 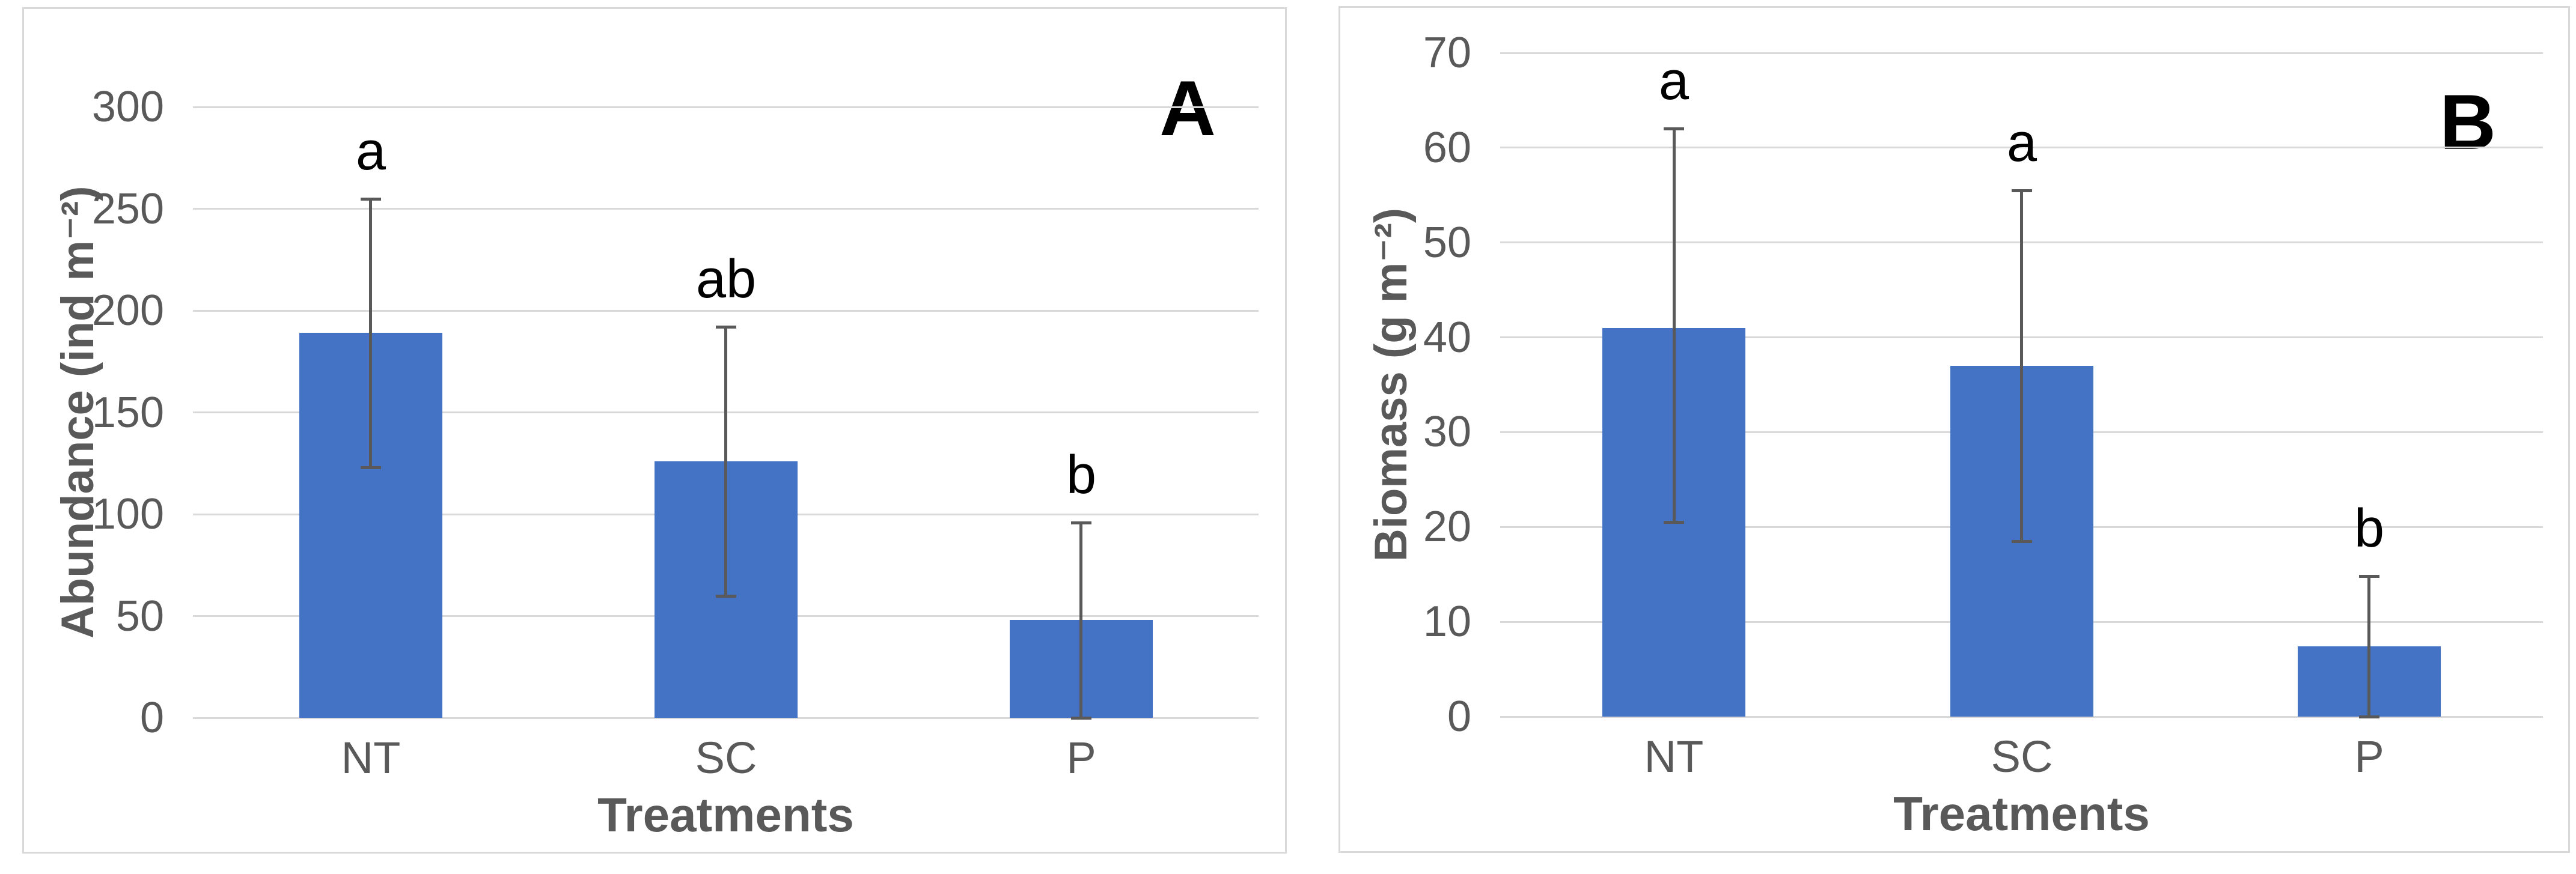 I want to click on panel-label-b: B, so click(x=2468, y=122).